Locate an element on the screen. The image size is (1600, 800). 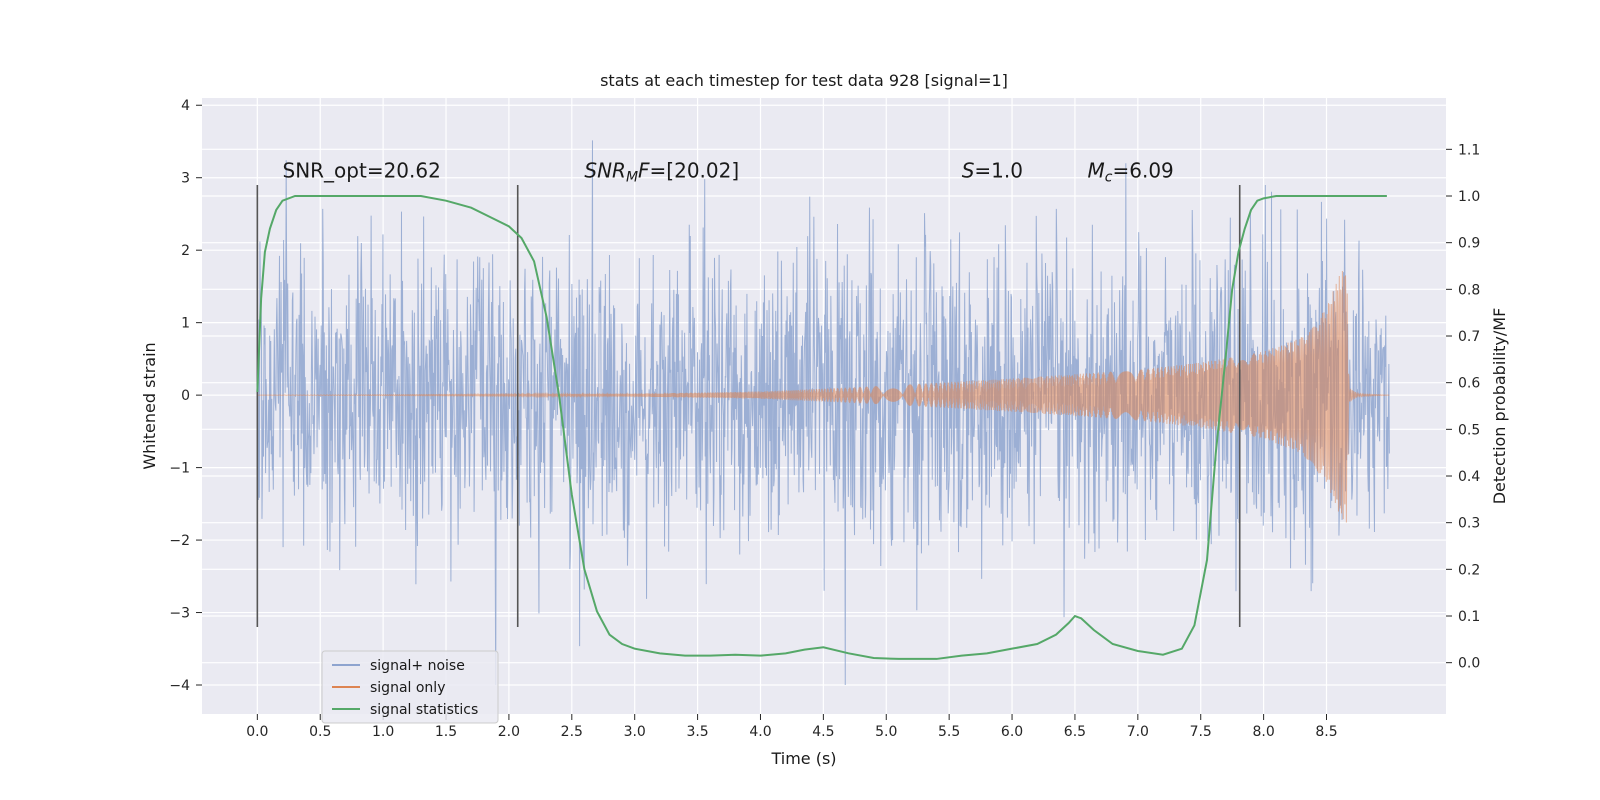
y-axis-label: Whitened strain is located at coordinates (149, 405).